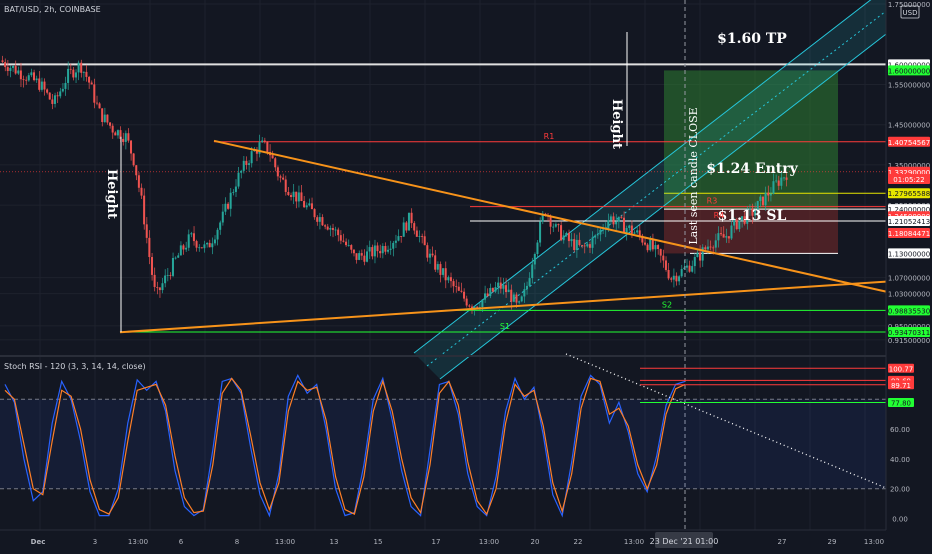  I want to click on sl-label: $1.13 SL, so click(752, 216).